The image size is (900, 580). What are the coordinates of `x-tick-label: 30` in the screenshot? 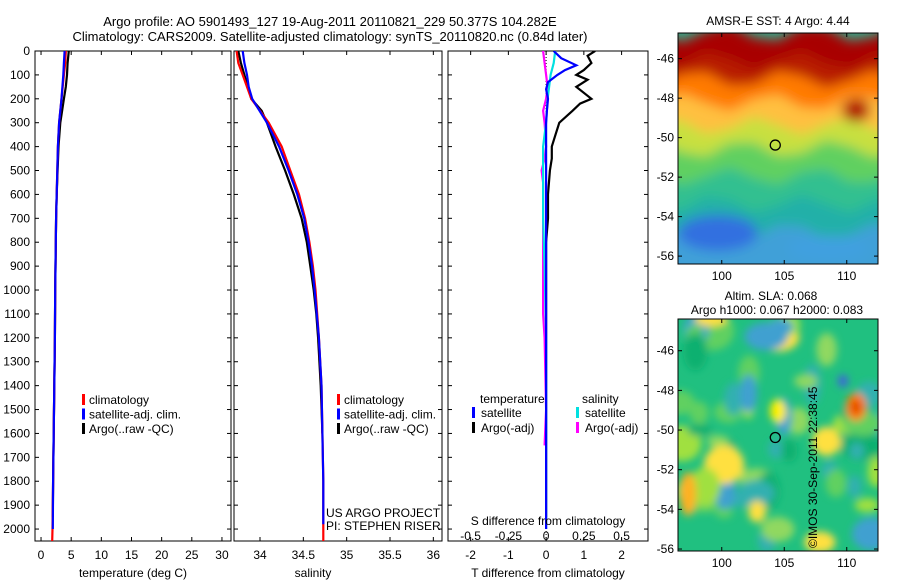 It's located at (222, 555).